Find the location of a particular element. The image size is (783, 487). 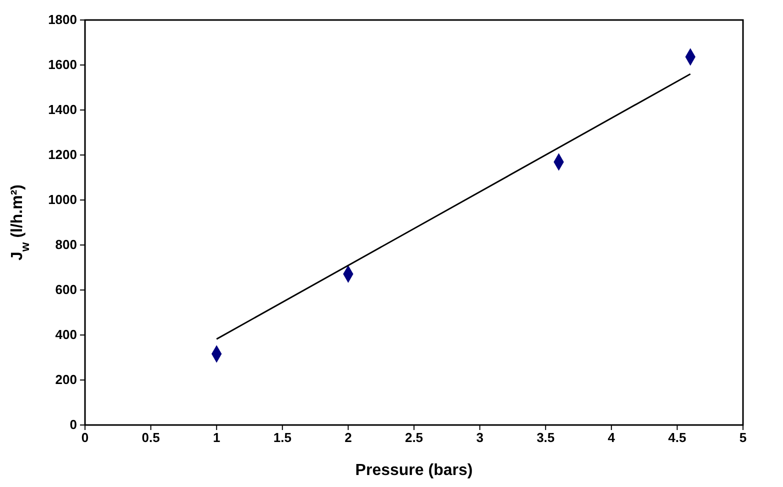

y-tick-label: 800 is located at coordinates (66, 244).